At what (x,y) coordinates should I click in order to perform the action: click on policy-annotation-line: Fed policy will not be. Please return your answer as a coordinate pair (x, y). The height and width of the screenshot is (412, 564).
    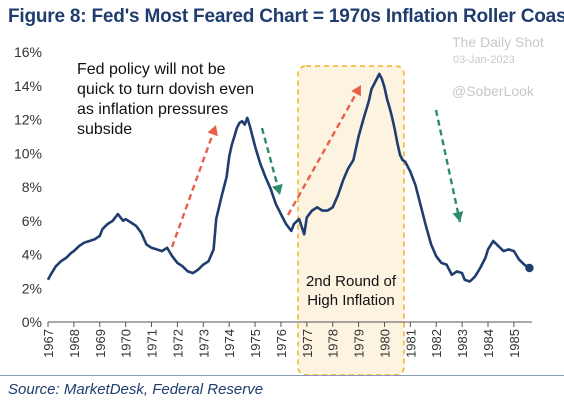
    Looking at the image, I should click on (151, 69).